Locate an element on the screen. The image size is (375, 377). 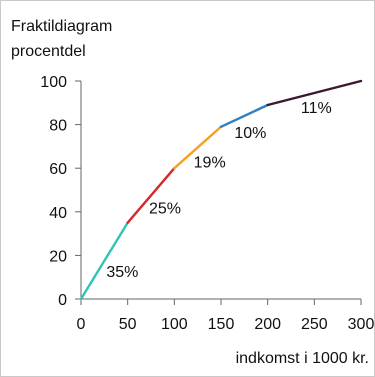
x-tick-label: 300 is located at coordinates (361, 324).